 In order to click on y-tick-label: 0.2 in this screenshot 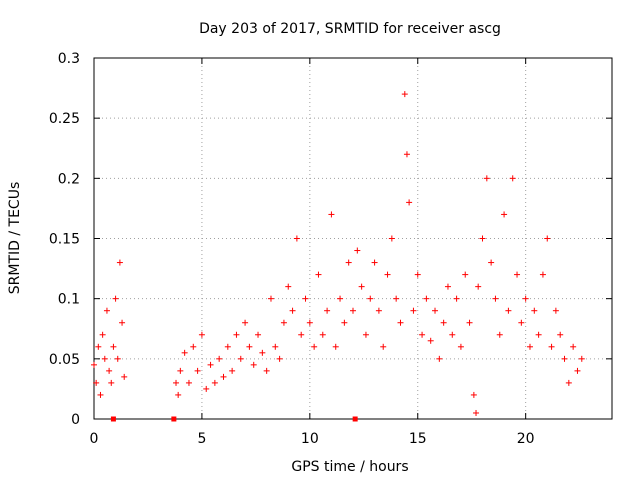, I will do `click(69, 179)`.